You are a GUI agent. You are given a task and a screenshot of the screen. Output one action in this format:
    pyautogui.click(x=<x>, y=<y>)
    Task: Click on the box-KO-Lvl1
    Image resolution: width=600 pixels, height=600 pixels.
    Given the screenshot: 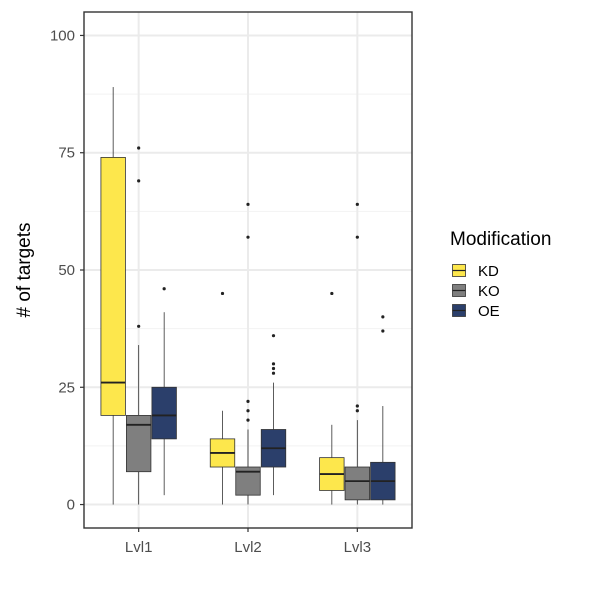 What is the action you would take?
    pyautogui.click(x=139, y=325)
    